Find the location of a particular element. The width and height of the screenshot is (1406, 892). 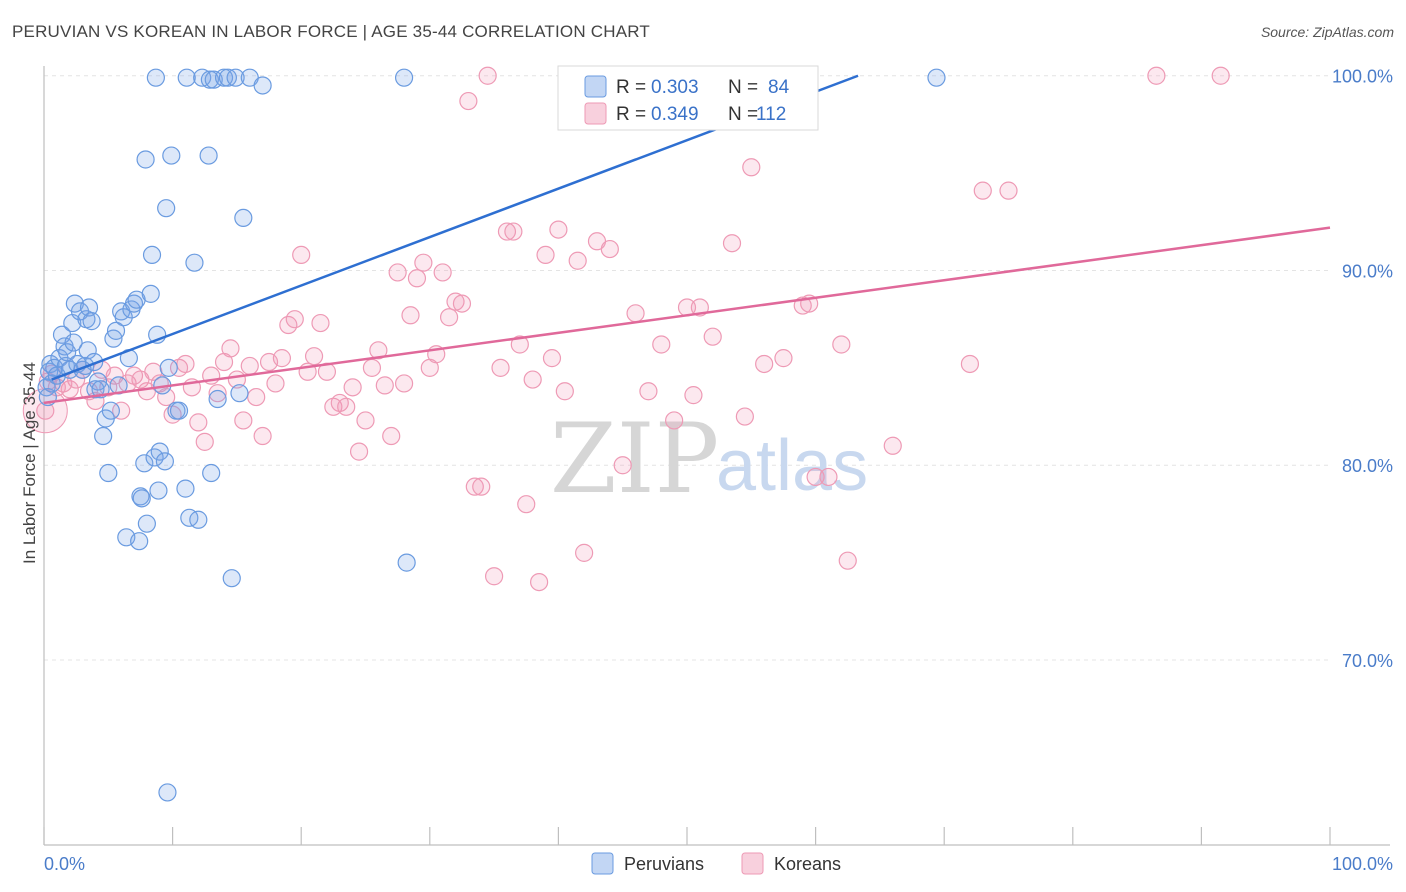

y-tick-label-1: 80.0% is located at coordinates (1367, 466).